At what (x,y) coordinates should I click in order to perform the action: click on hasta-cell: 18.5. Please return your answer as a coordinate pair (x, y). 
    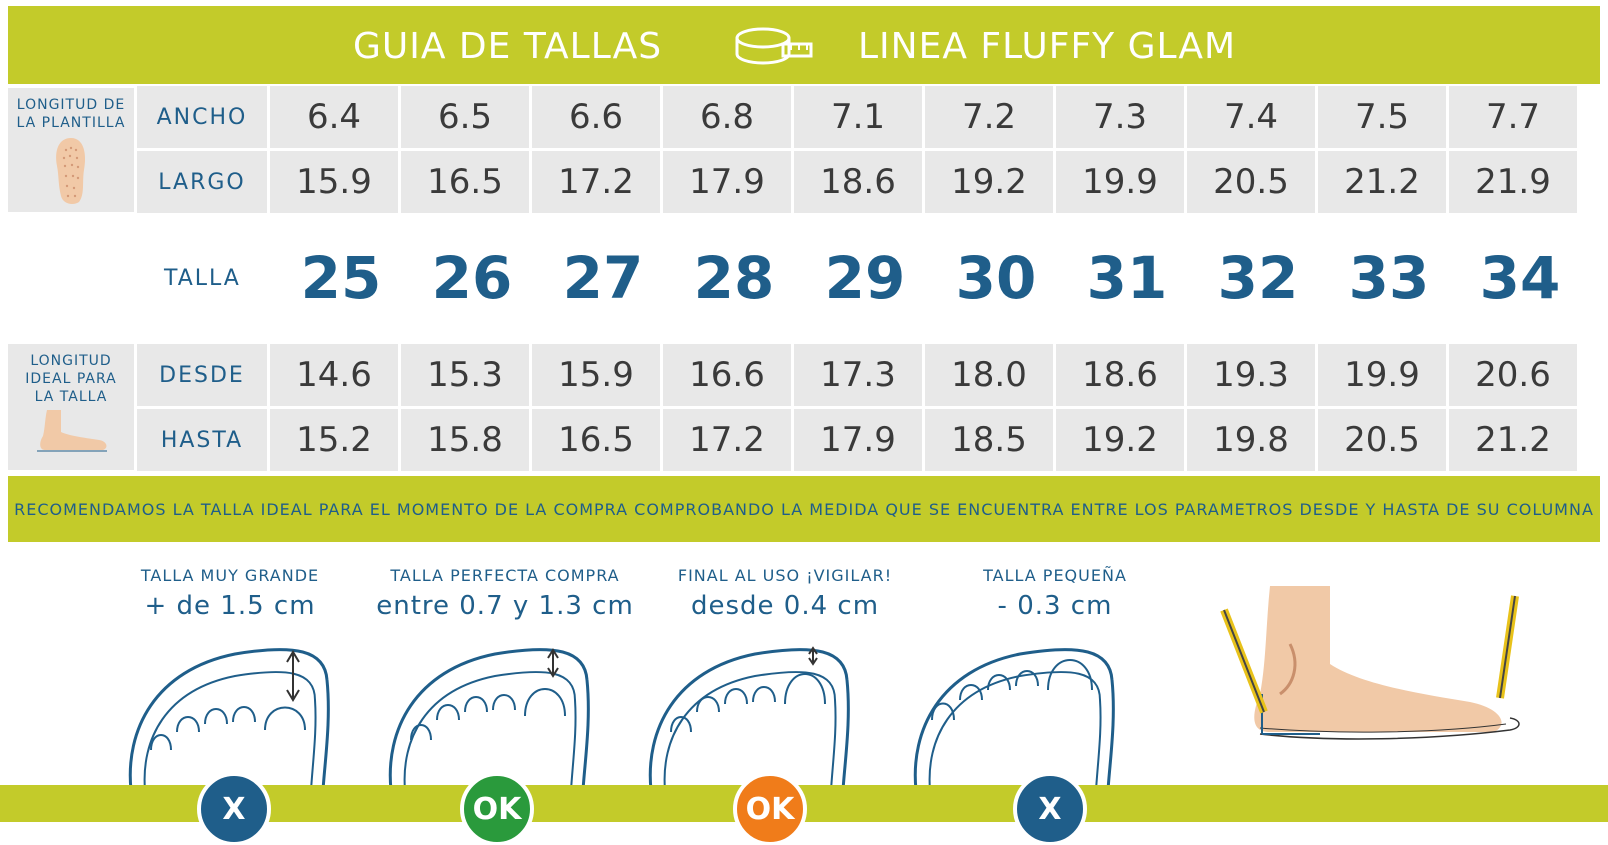
    Looking at the image, I should click on (989, 440).